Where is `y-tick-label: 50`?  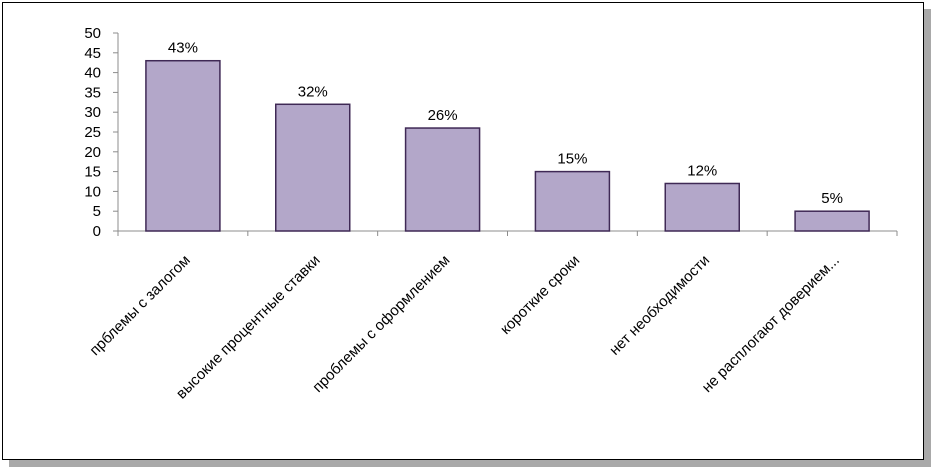
y-tick-label: 50 is located at coordinates (92, 33).